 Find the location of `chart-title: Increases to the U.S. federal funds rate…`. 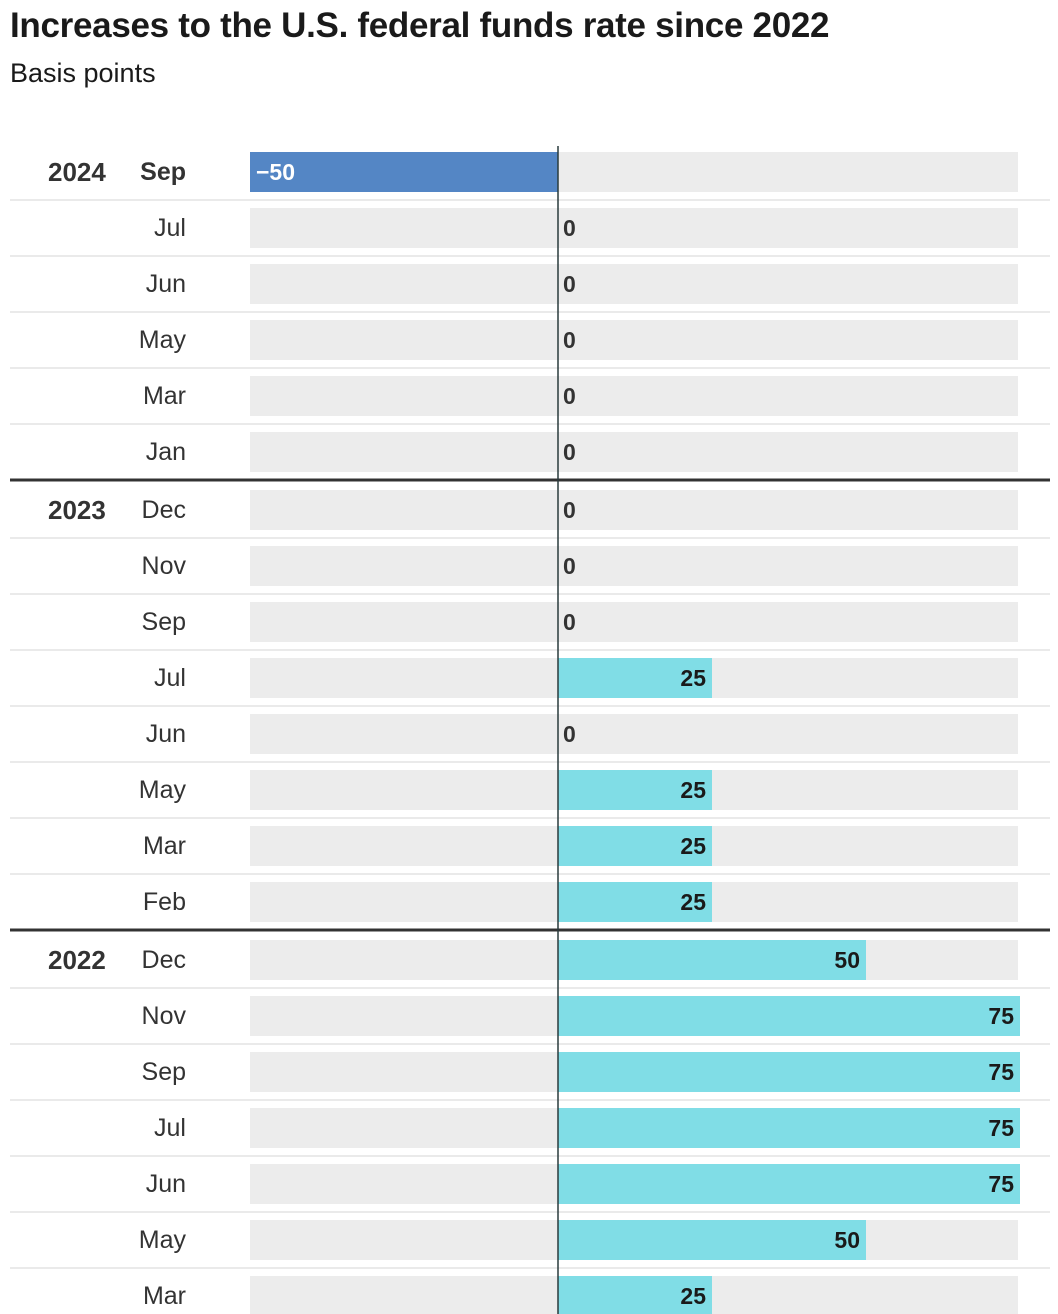

chart-title: Increases to the U.S. federal funds rate… is located at coordinates (420, 25).